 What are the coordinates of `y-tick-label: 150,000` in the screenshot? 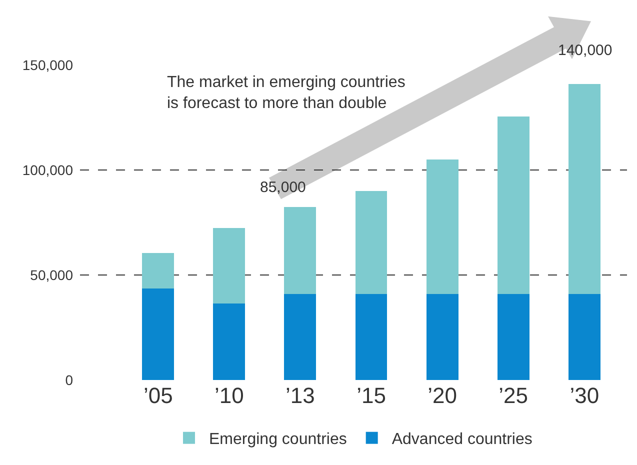 It's located at (48, 64).